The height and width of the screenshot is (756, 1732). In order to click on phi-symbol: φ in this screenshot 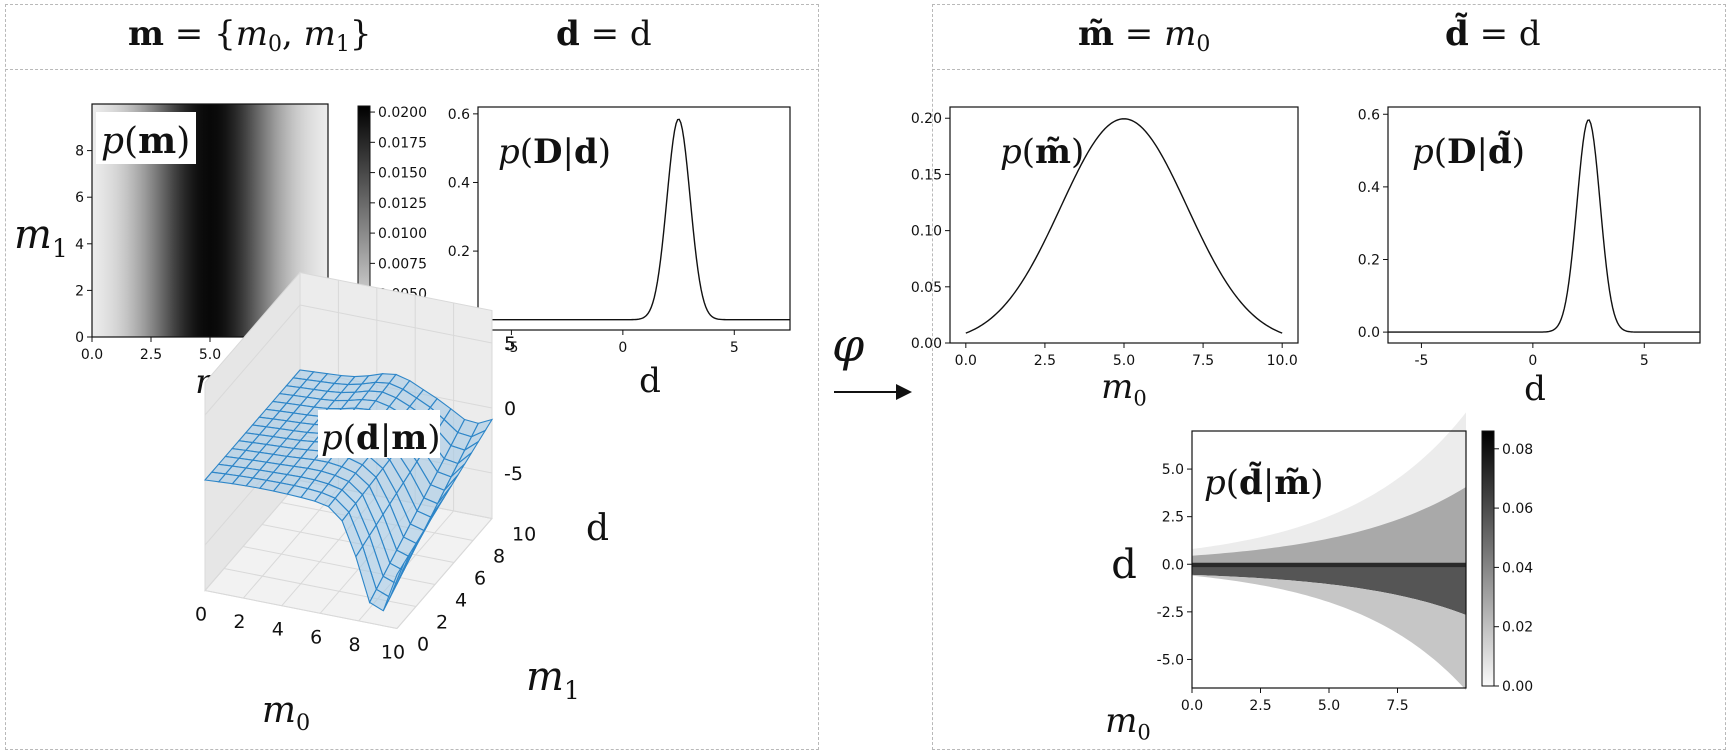, I will do `click(848, 345)`.